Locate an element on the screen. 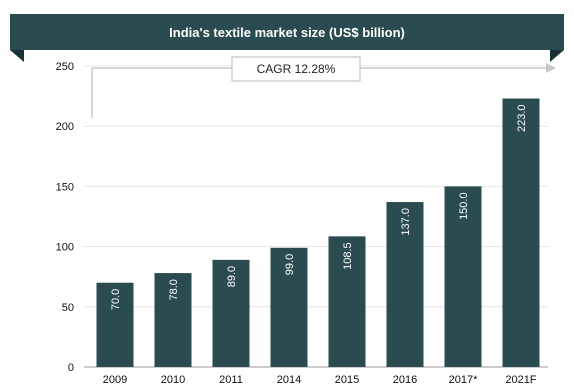  cagr-label-box is located at coordinates (296, 69).